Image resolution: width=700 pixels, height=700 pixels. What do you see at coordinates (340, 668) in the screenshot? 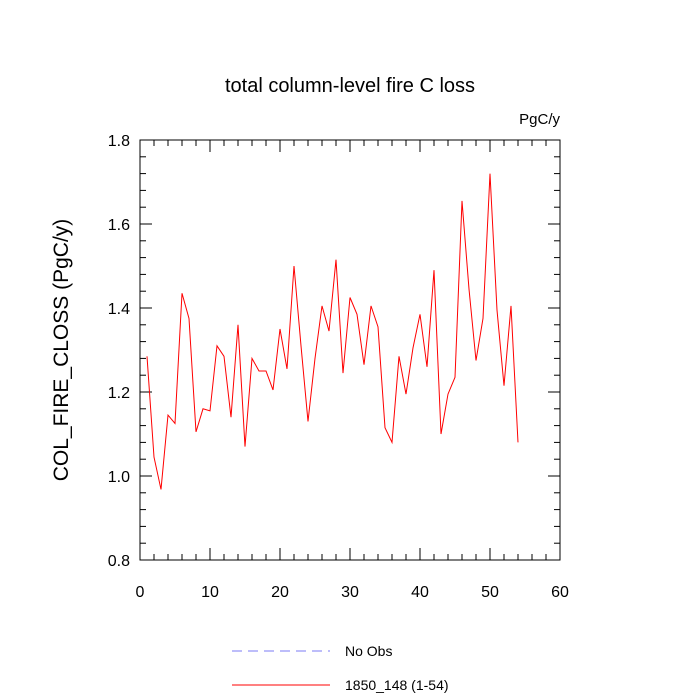
I see `legend: No Obs 1850_148 (1-54)` at bounding box center [340, 668].